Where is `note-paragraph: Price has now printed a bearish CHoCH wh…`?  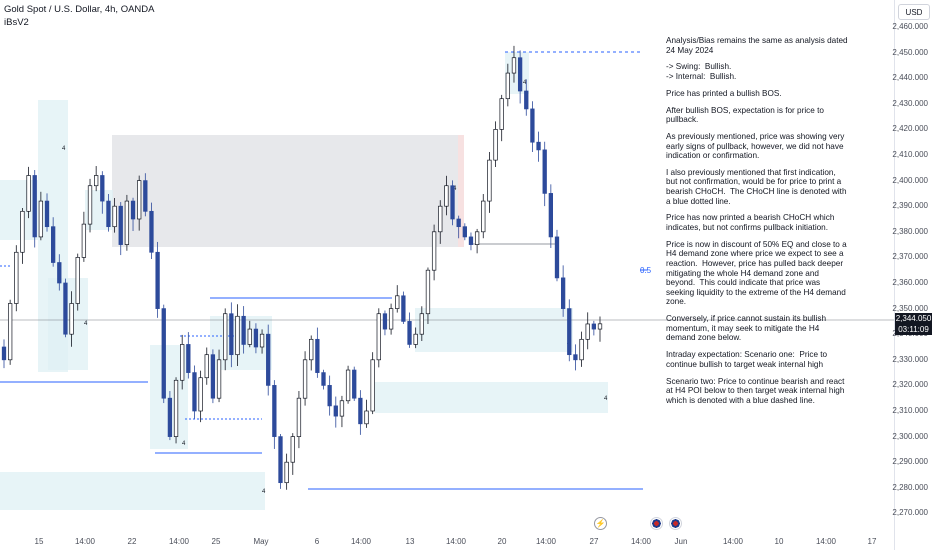 note-paragraph: Price has now printed a bearish CHoCH wh… is located at coordinates (751, 223).